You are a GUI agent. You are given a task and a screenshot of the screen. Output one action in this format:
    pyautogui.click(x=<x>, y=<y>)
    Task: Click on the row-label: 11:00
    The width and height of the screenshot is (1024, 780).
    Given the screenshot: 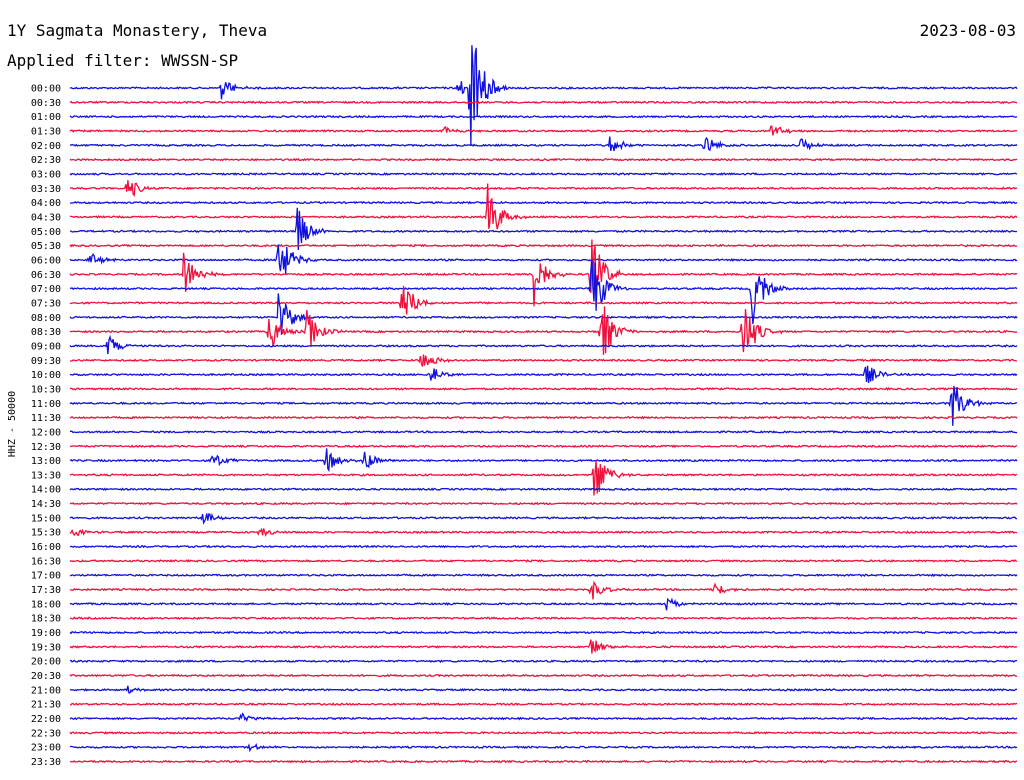 What is the action you would take?
    pyautogui.click(x=46, y=404)
    